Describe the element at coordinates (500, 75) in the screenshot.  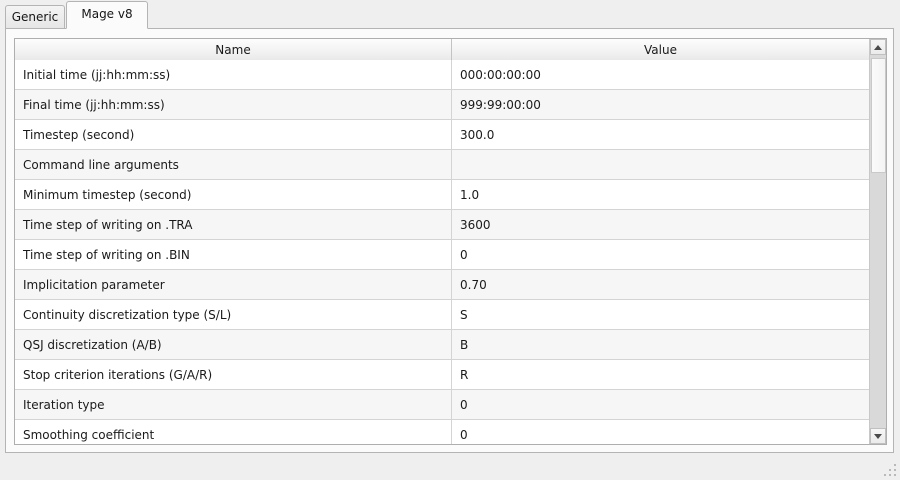
I see `cell-value: 000:00:00:00` at that location.